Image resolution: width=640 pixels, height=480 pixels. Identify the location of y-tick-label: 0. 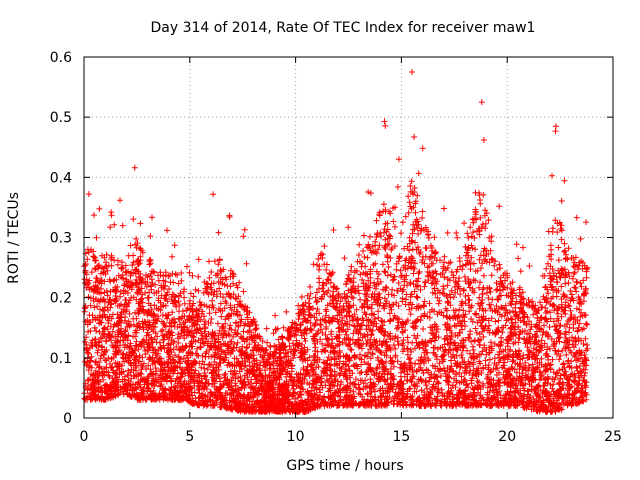
(67, 419).